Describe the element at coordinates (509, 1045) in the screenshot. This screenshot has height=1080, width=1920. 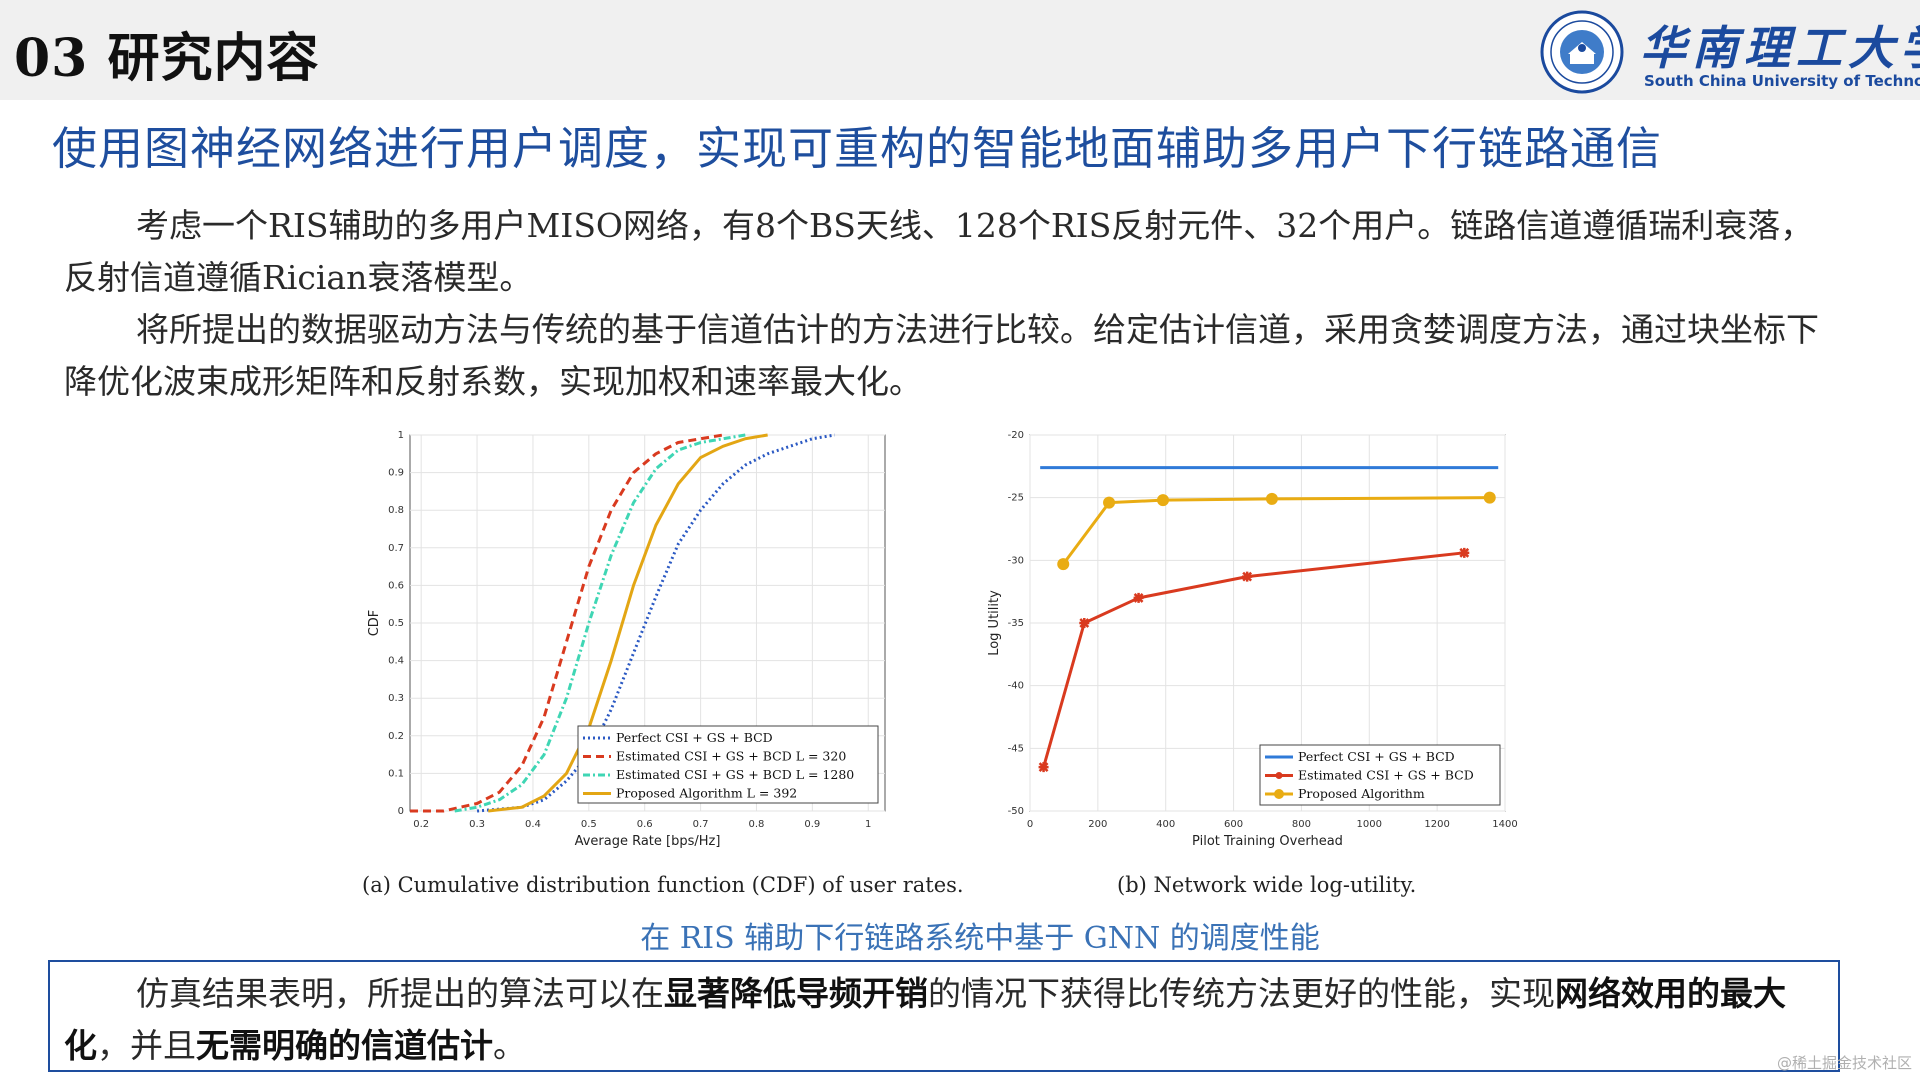
I see `conclusion-part-4: 。` at that location.